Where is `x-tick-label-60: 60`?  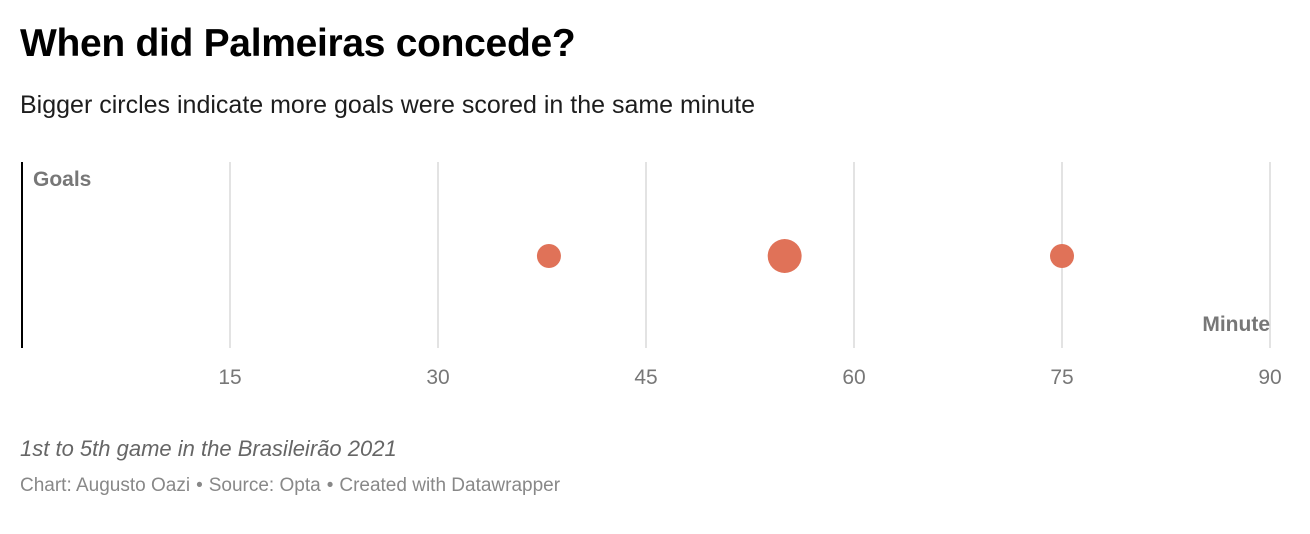
x-tick-label-60: 60 is located at coordinates (853, 377).